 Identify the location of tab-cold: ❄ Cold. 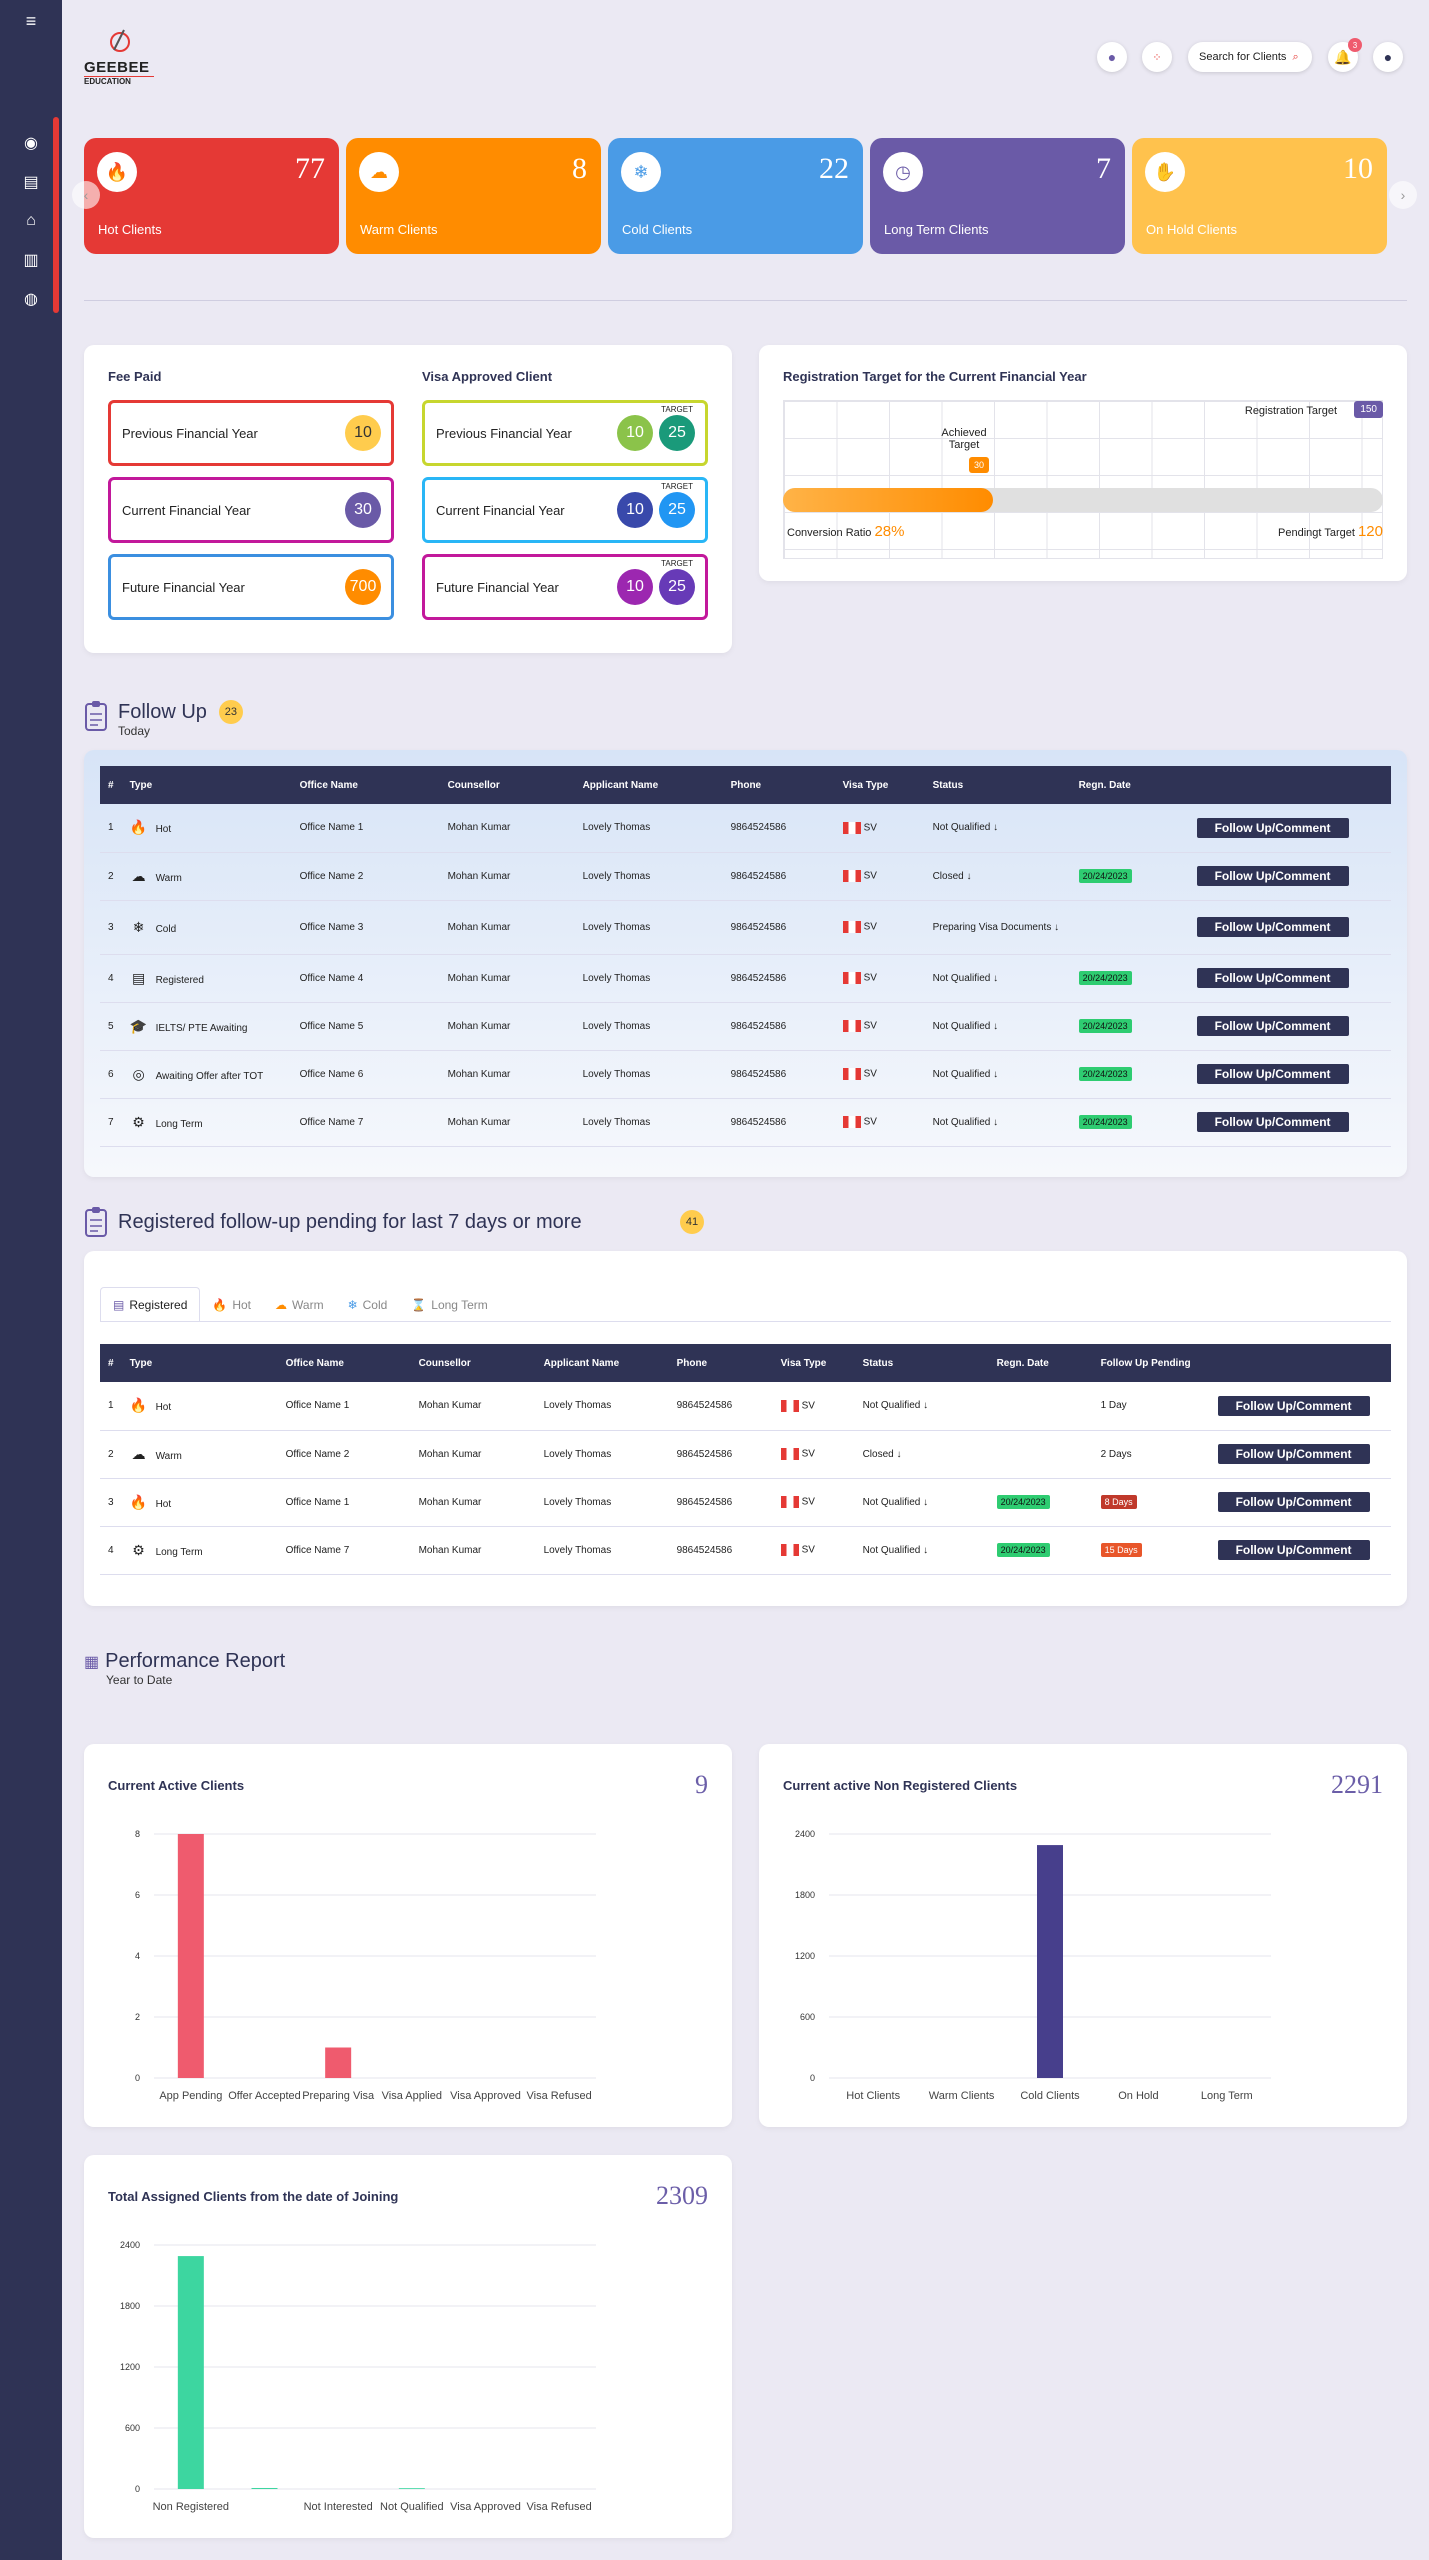
(368, 1305).